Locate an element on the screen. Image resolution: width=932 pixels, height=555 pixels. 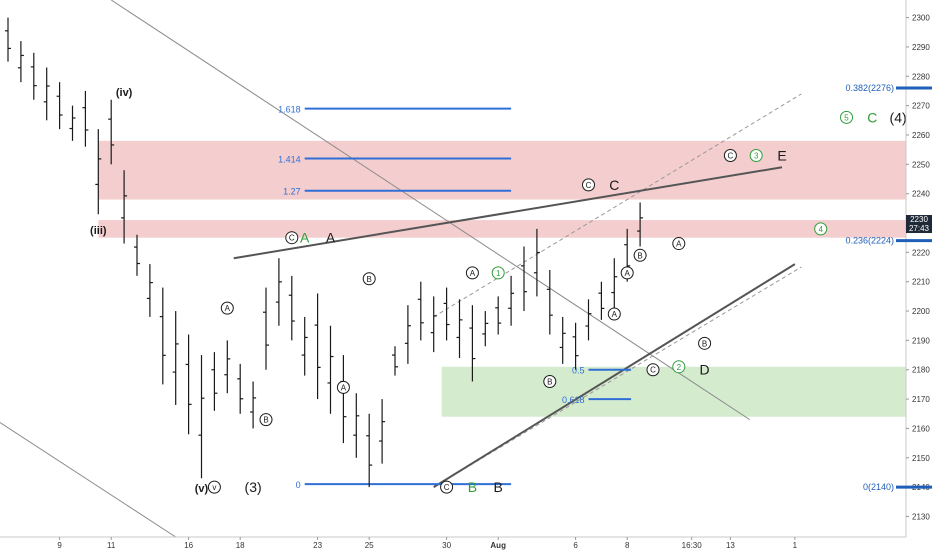
last-price-badge is located at coordinates (919, 224).